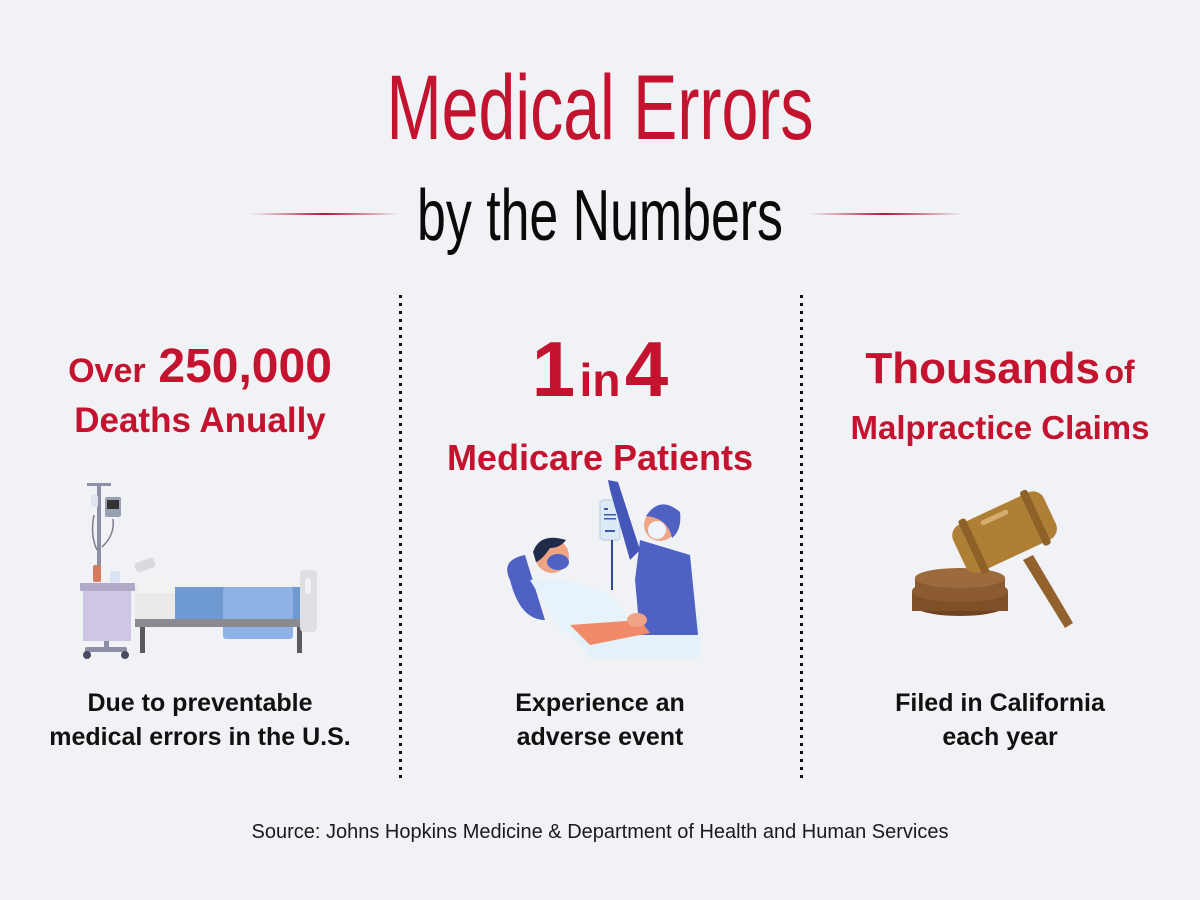  What do you see at coordinates (1119, 372) in the screenshot?
I see `headline-suffix: of` at bounding box center [1119, 372].